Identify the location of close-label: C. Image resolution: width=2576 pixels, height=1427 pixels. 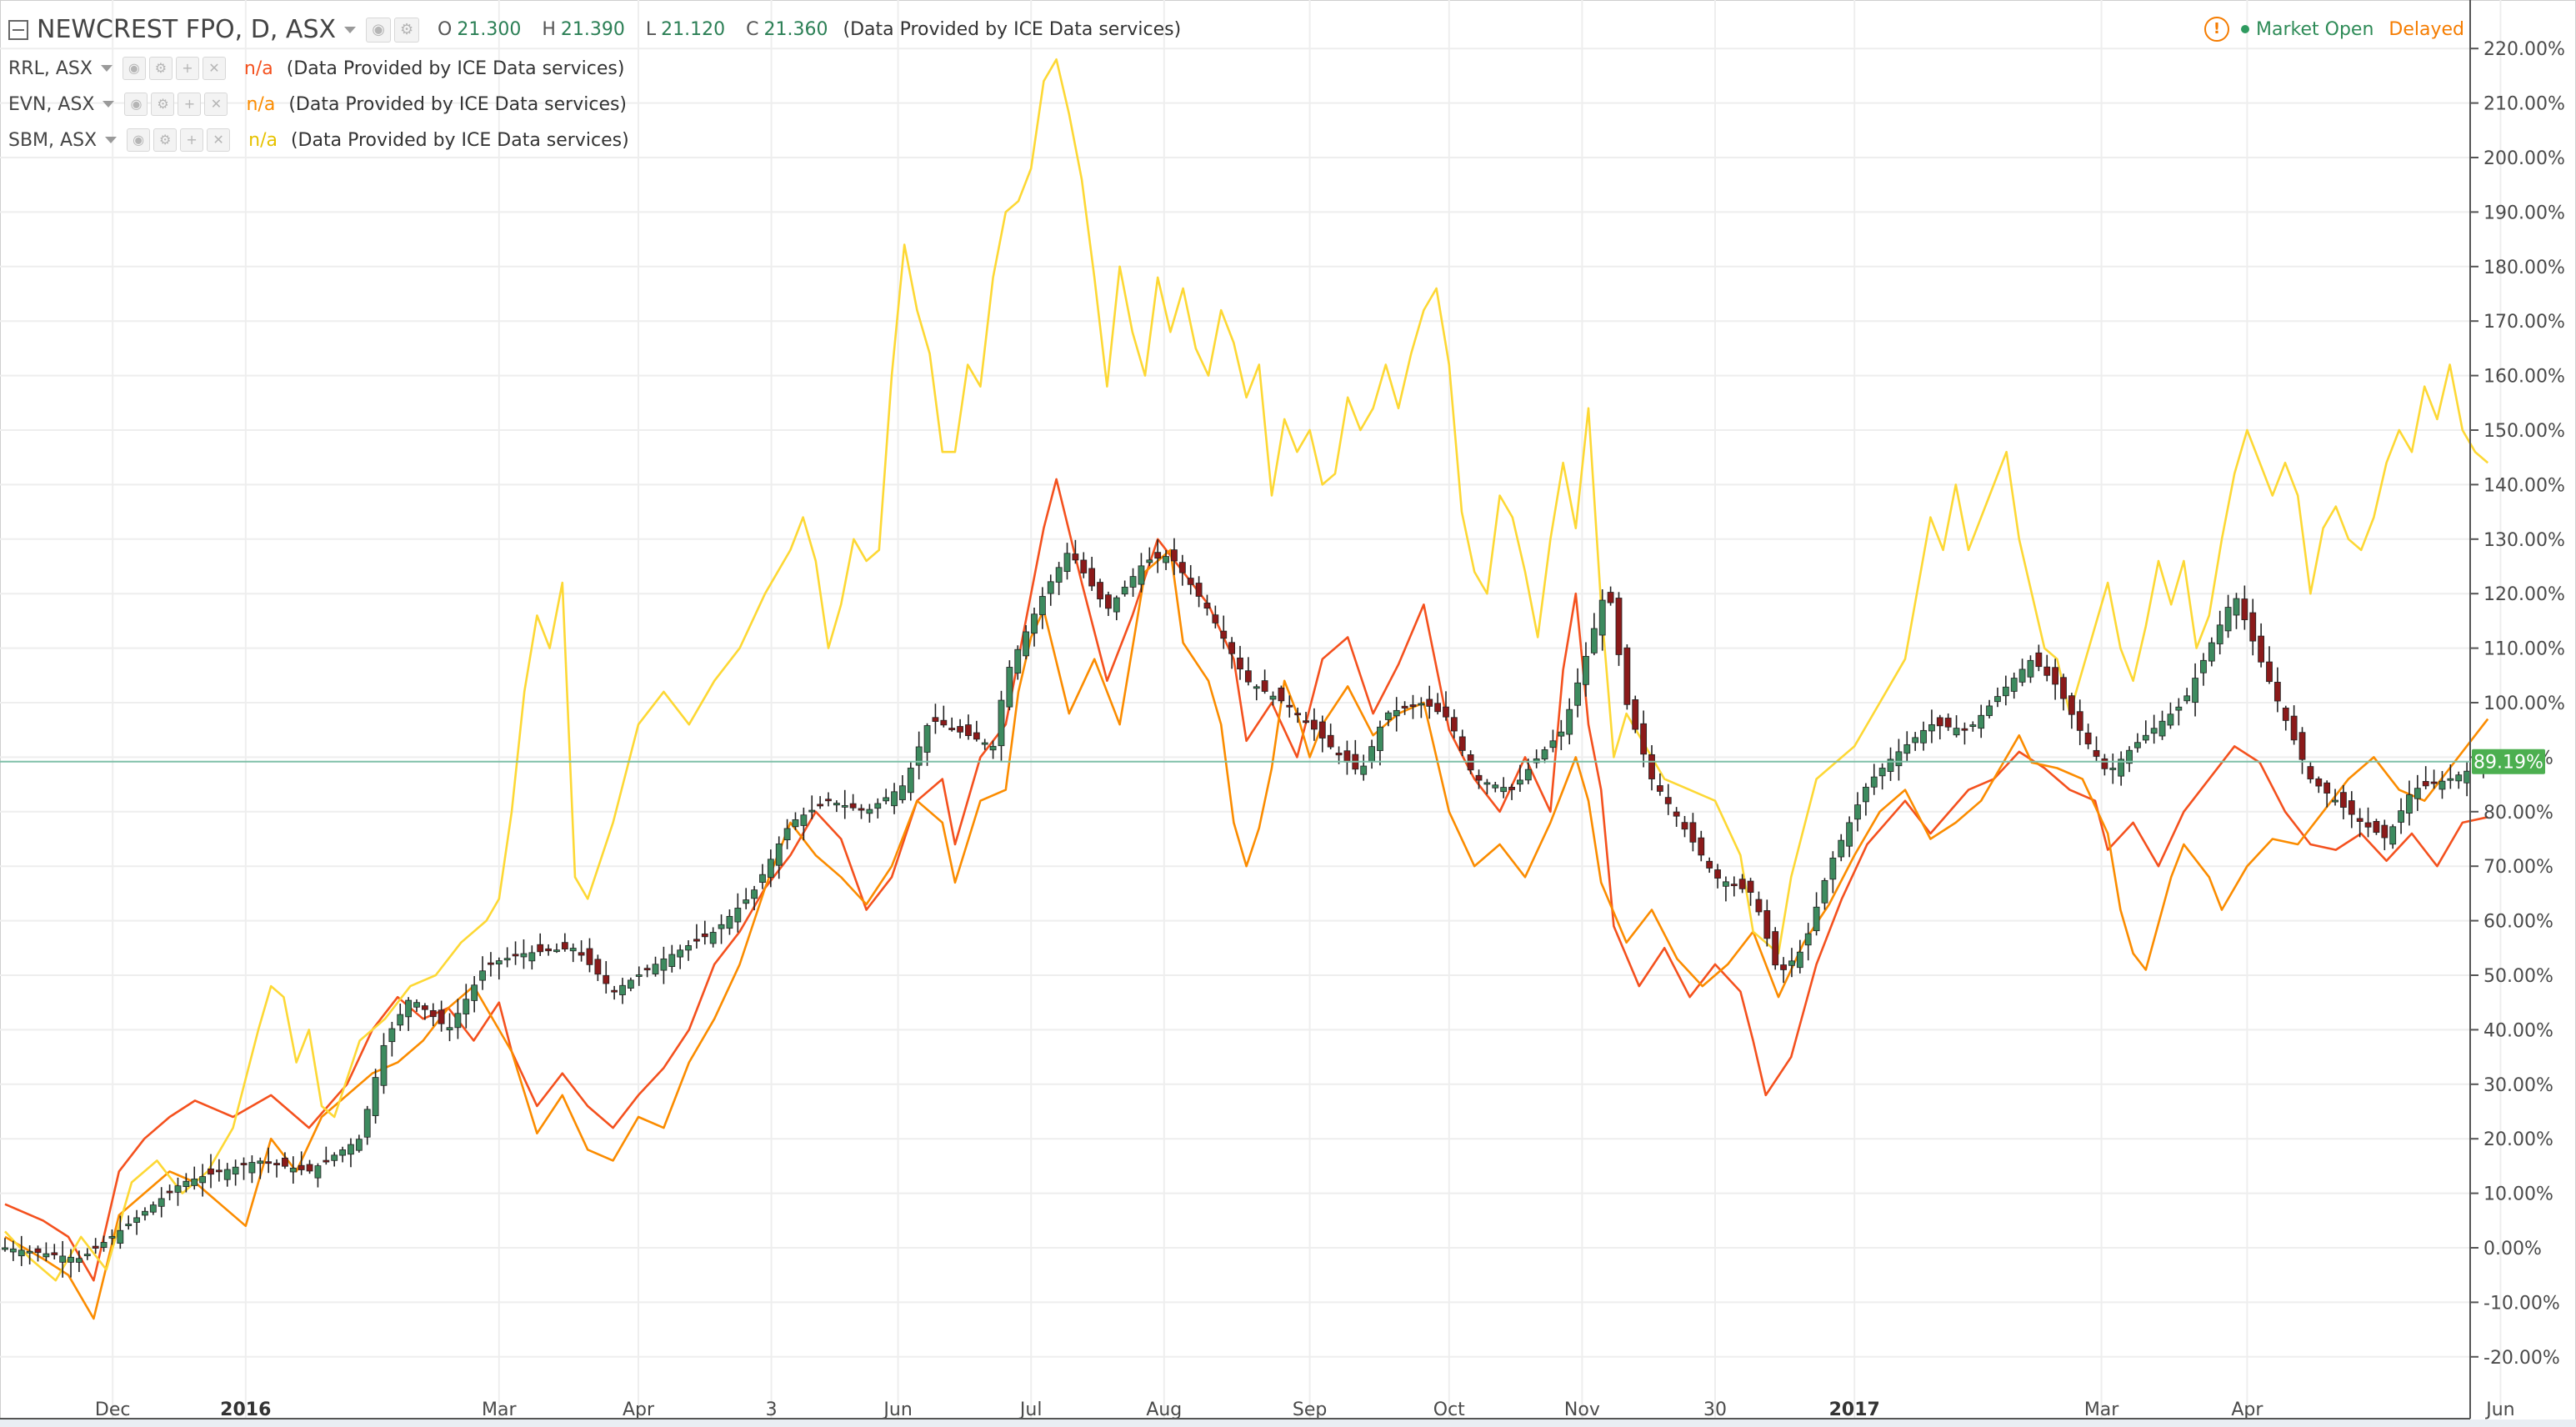
(752, 29).